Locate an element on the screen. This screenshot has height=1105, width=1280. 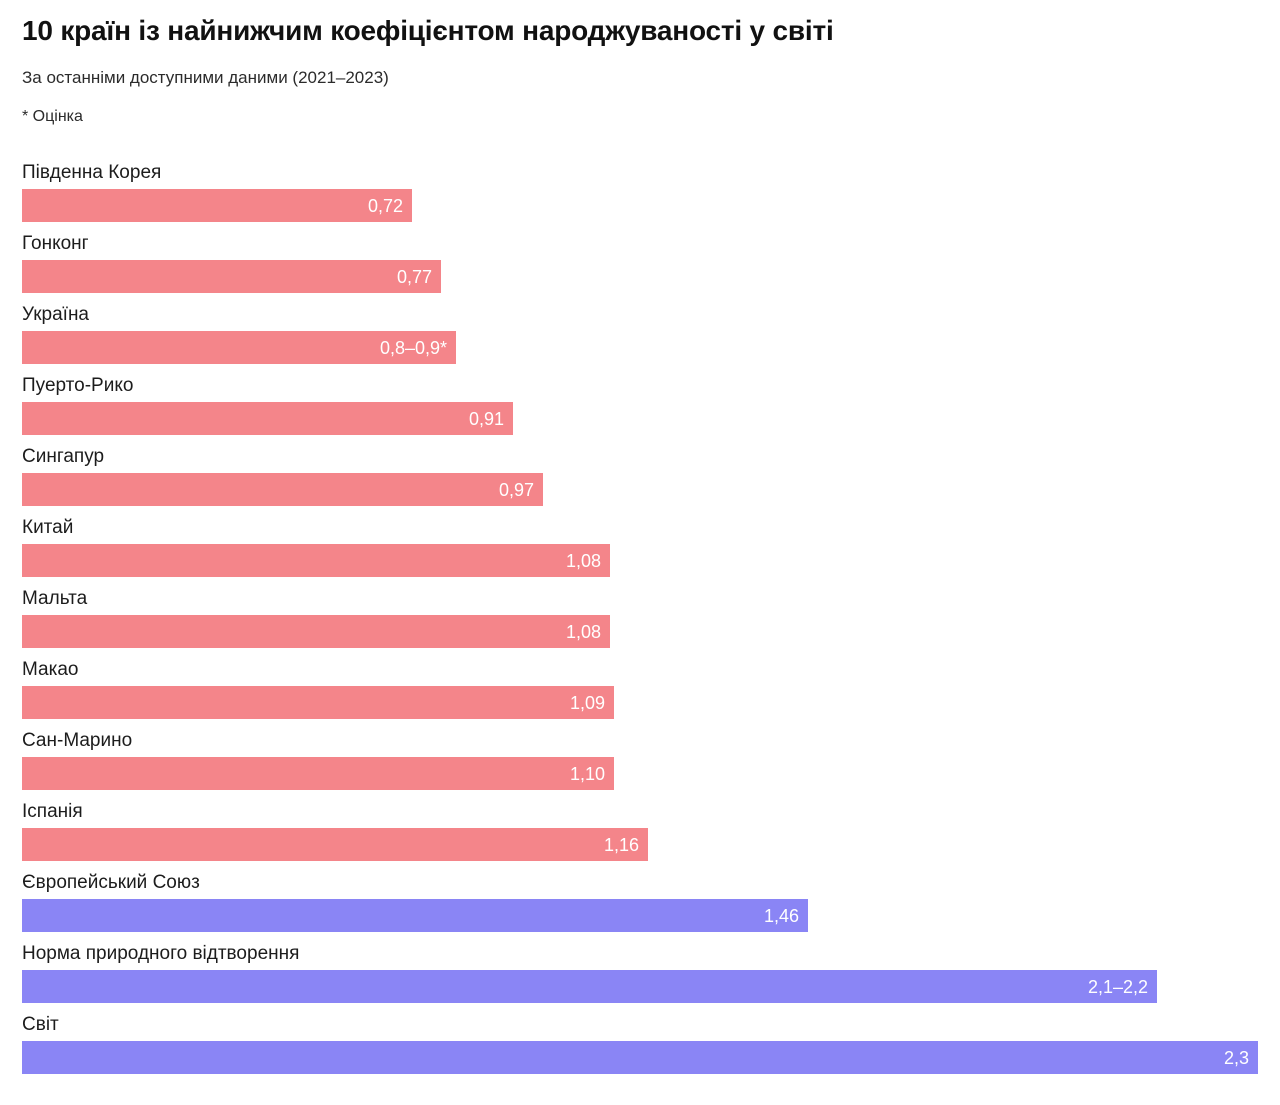
bar-row: Мальта 1,08 is located at coordinates (640, 623).